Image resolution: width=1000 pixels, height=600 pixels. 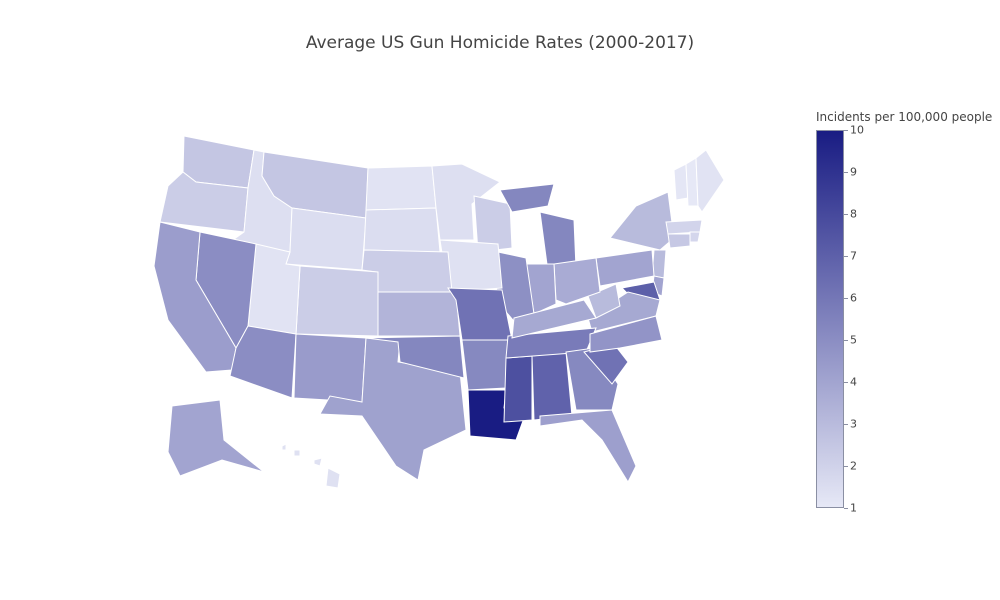 What do you see at coordinates (311, 466) in the screenshot?
I see `state-hi` at bounding box center [311, 466].